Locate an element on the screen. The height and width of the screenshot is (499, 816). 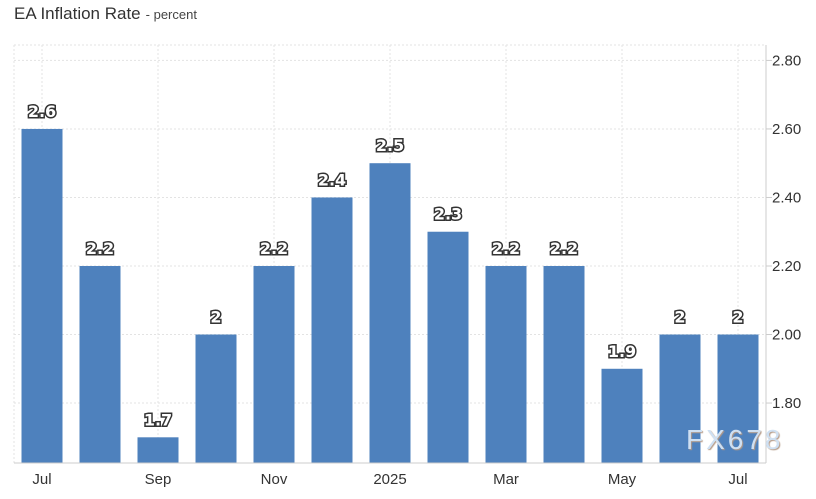
y-tick-label: 2.60 is located at coordinates (786, 129).